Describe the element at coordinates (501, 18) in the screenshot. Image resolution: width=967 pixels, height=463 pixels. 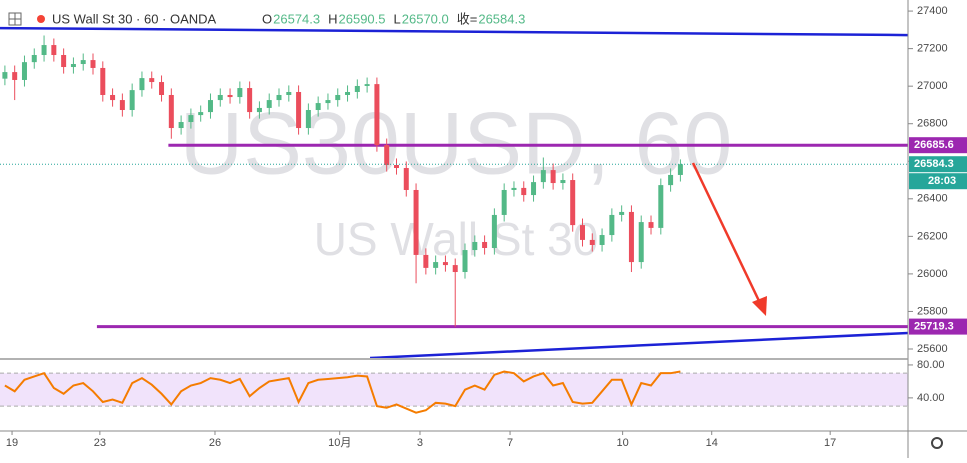
I see `legend-value: 26584.3` at that location.